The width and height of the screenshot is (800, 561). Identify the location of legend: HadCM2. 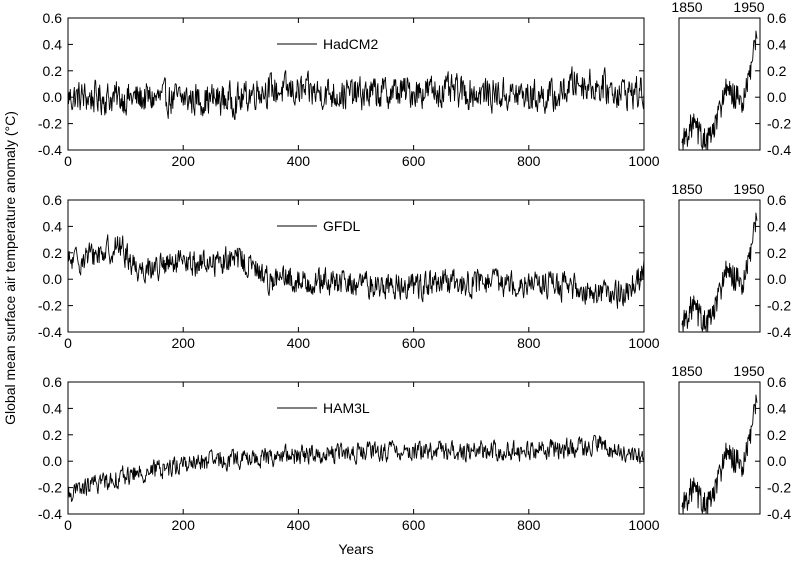
(333, 45).